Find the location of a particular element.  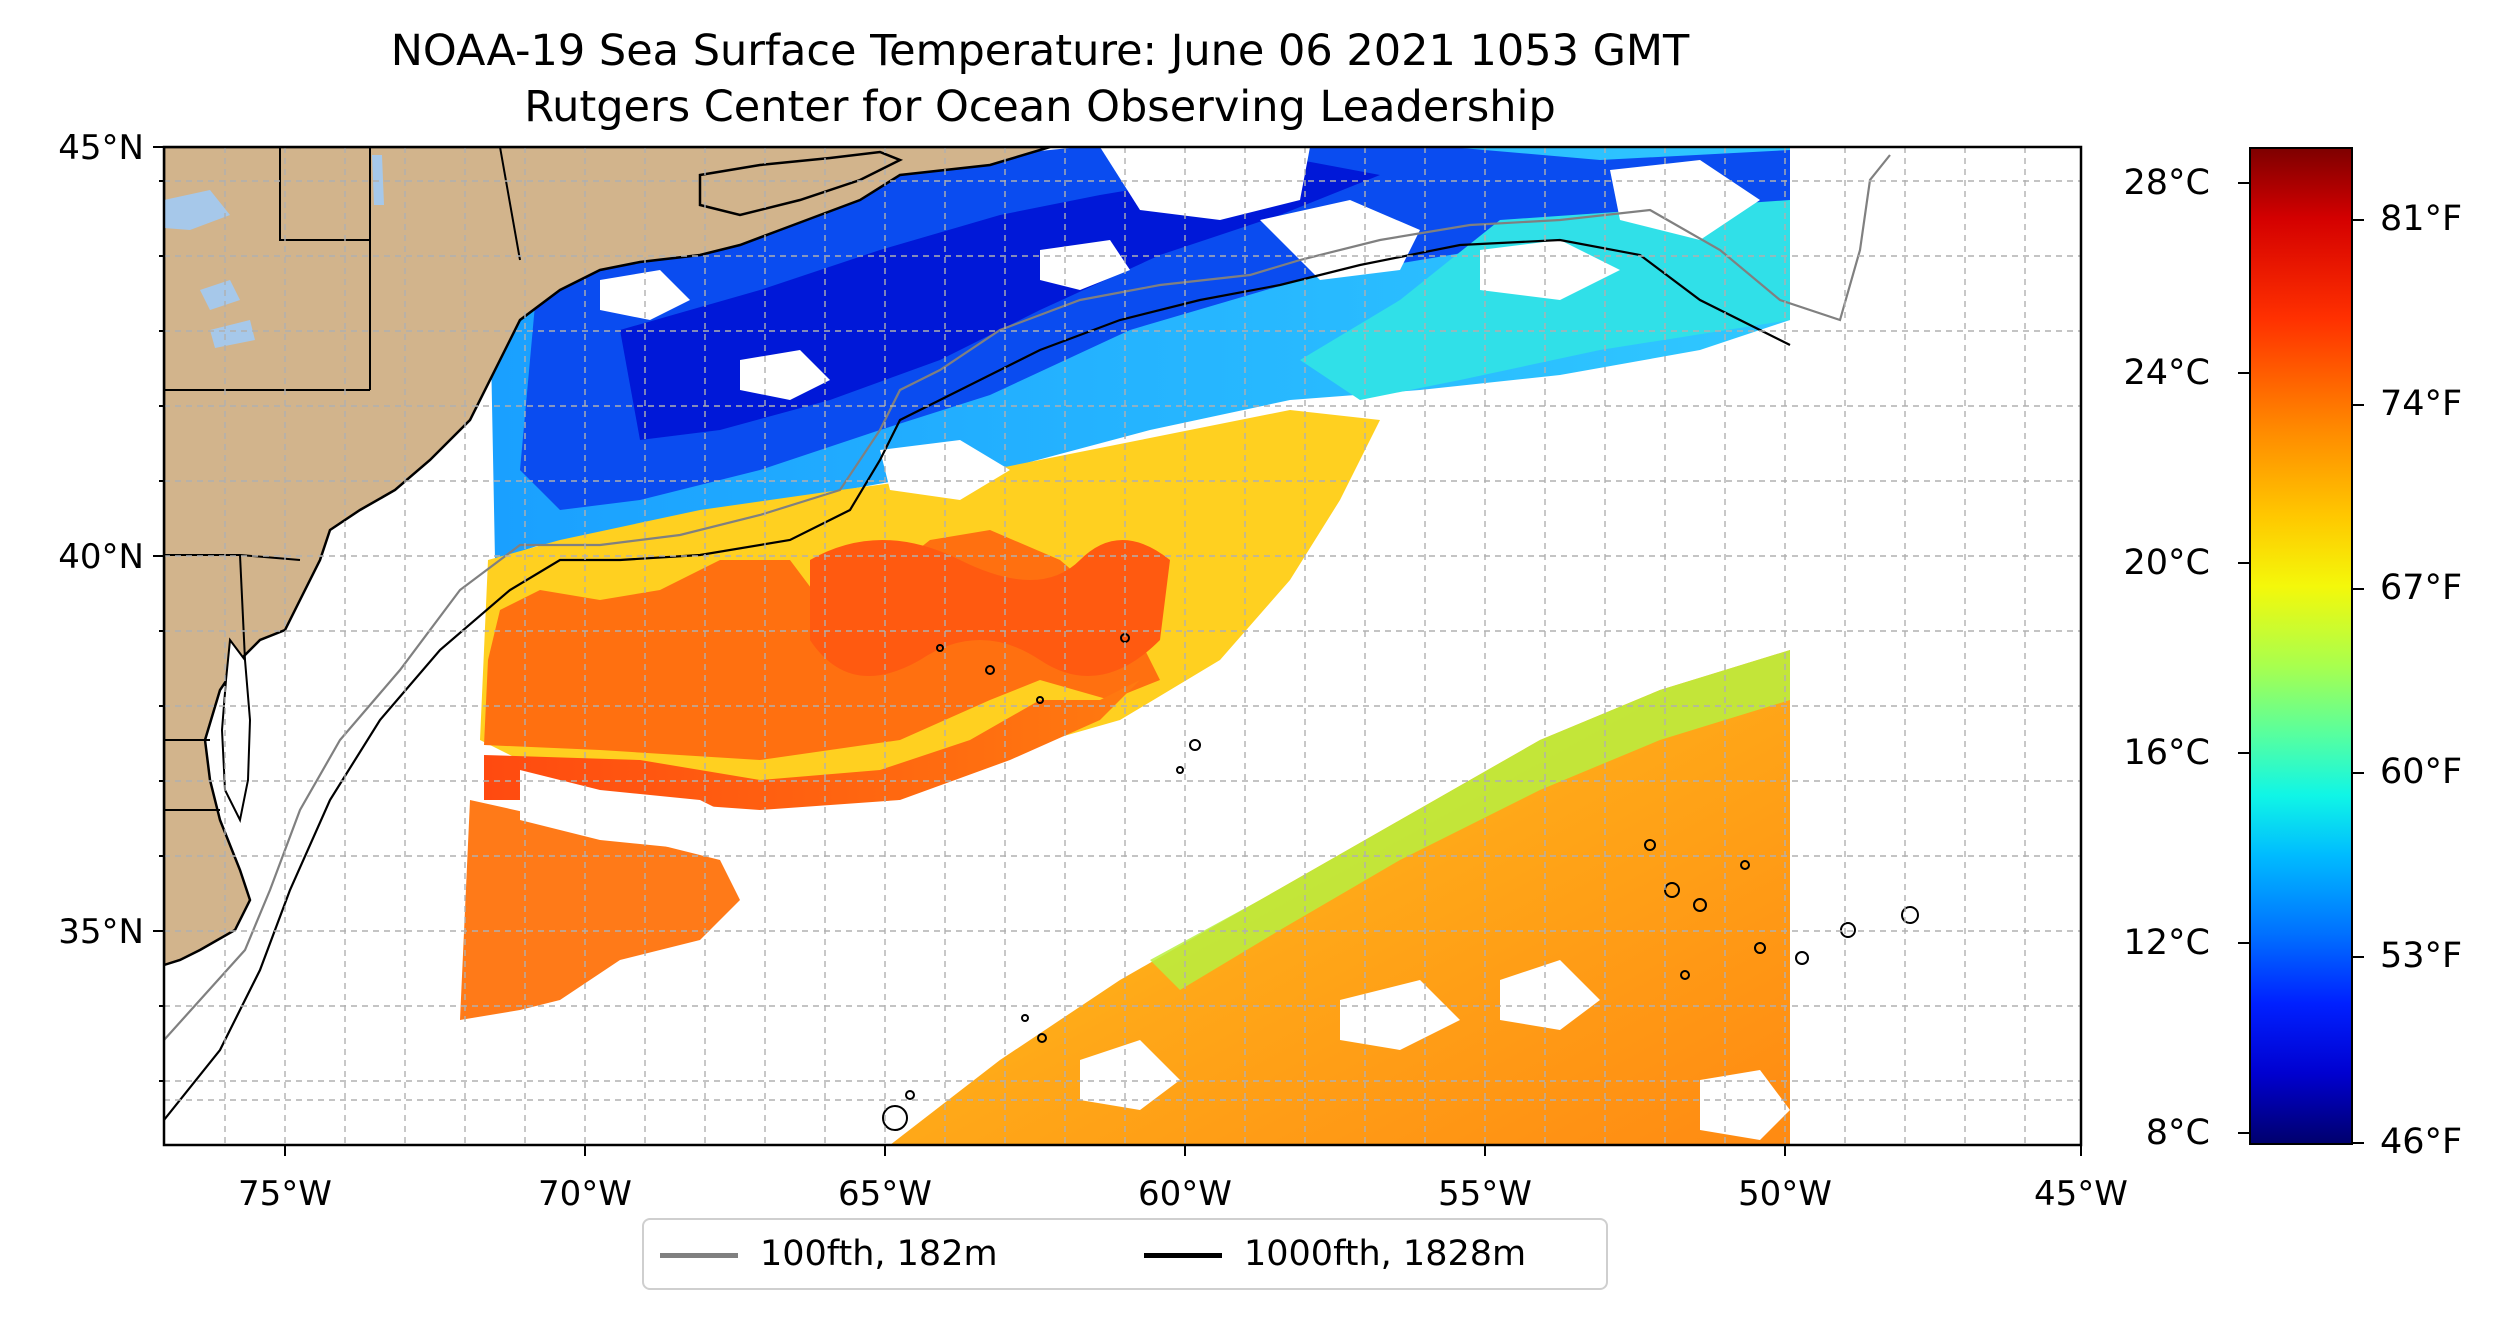

warm-eddy-southwest is located at coordinates (600, 910).